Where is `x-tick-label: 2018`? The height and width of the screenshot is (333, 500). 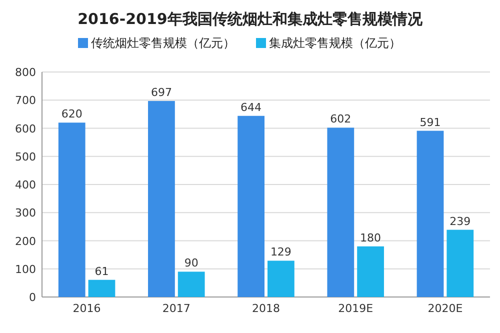
x-tick-label: 2018 is located at coordinates (266, 308).